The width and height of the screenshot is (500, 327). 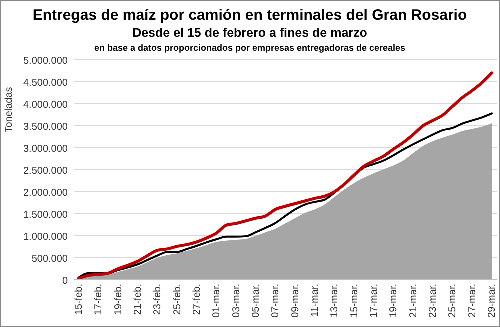 What do you see at coordinates (158, 300) in the screenshot?
I see `x-tick-label: 23-feb.` at bounding box center [158, 300].